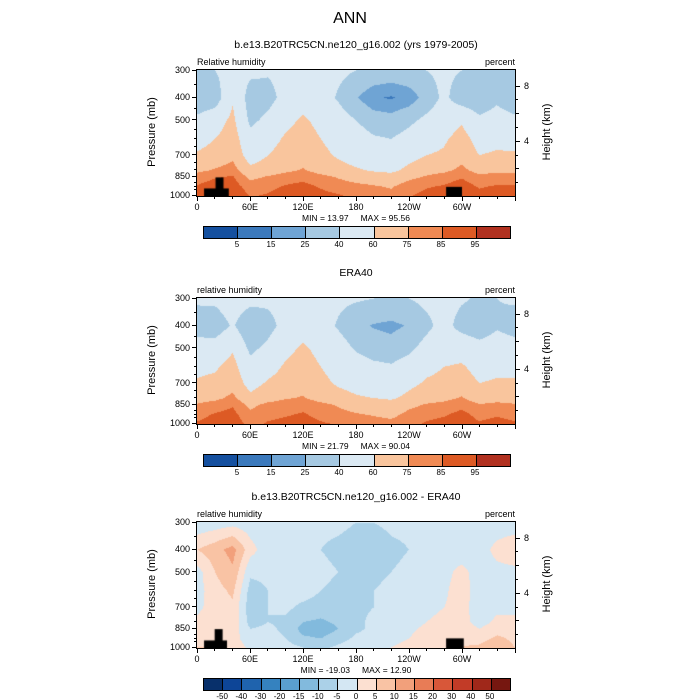  I want to click on height-tick-label: 4, so click(527, 141).